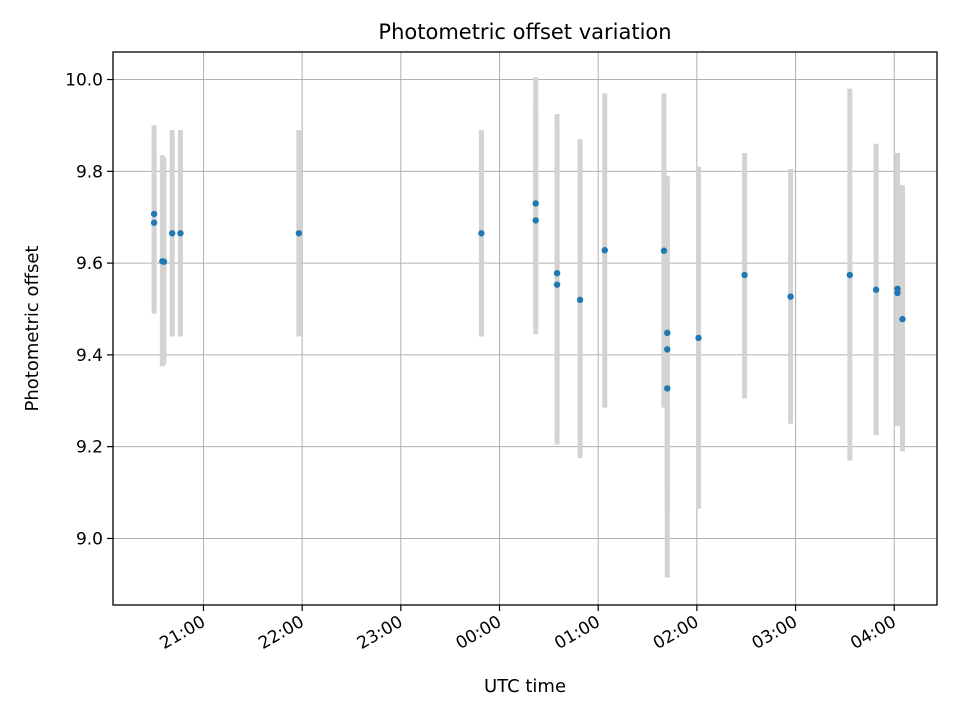  What do you see at coordinates (525, 686) in the screenshot?
I see `x-axis-label: UTC time` at bounding box center [525, 686].